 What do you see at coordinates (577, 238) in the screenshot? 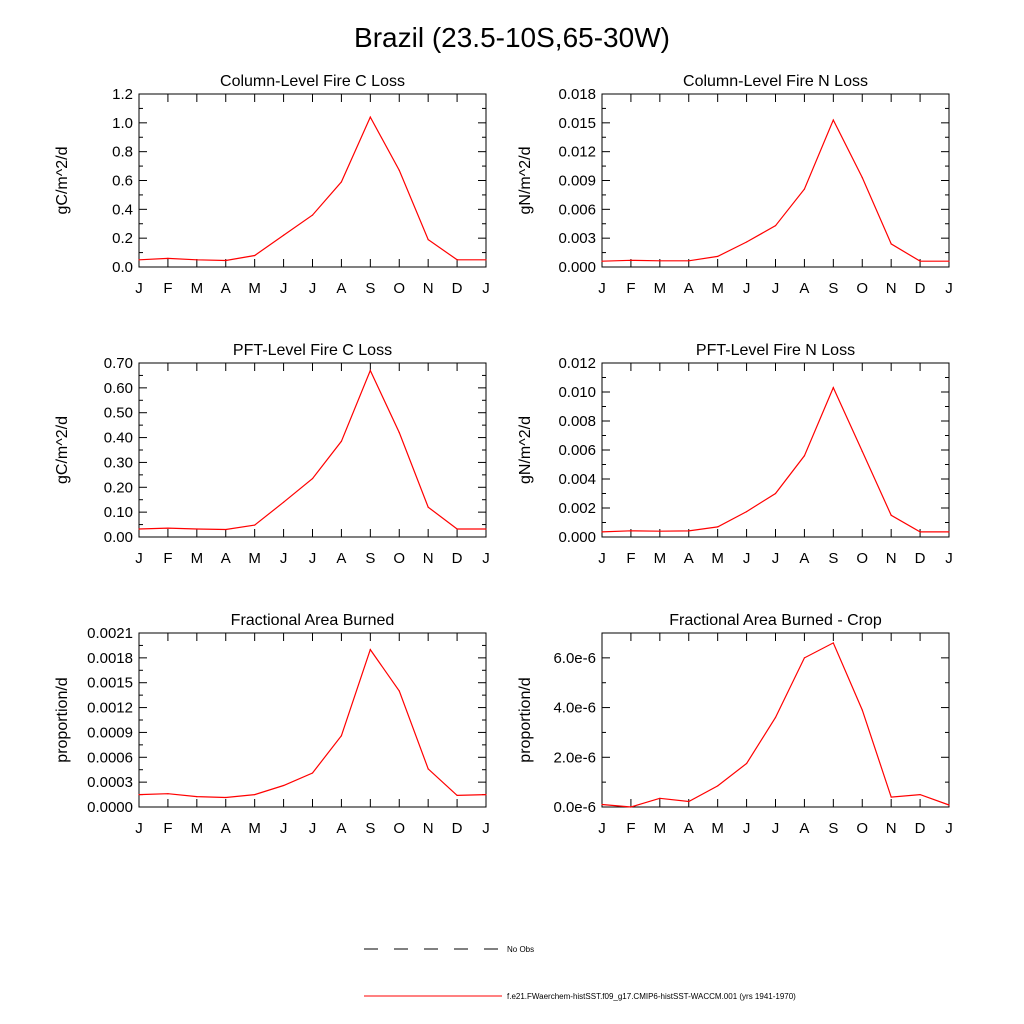
I see `y-tick-label: 0.003` at bounding box center [577, 238].